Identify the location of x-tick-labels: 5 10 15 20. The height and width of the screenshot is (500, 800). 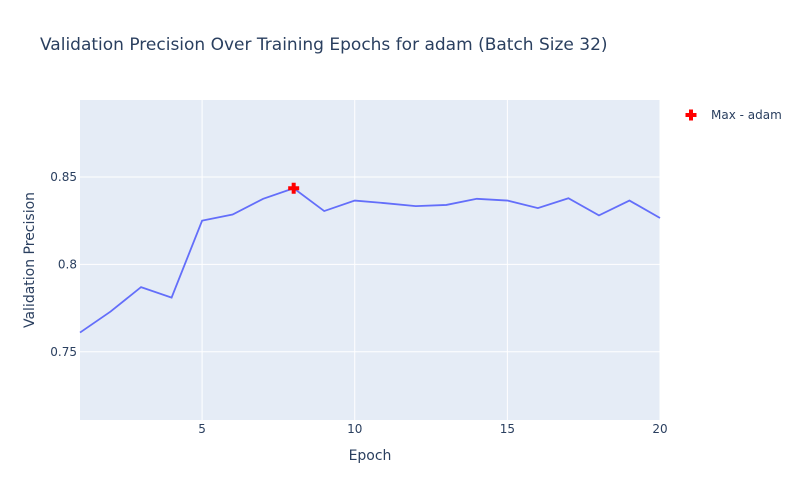
(432, 429).